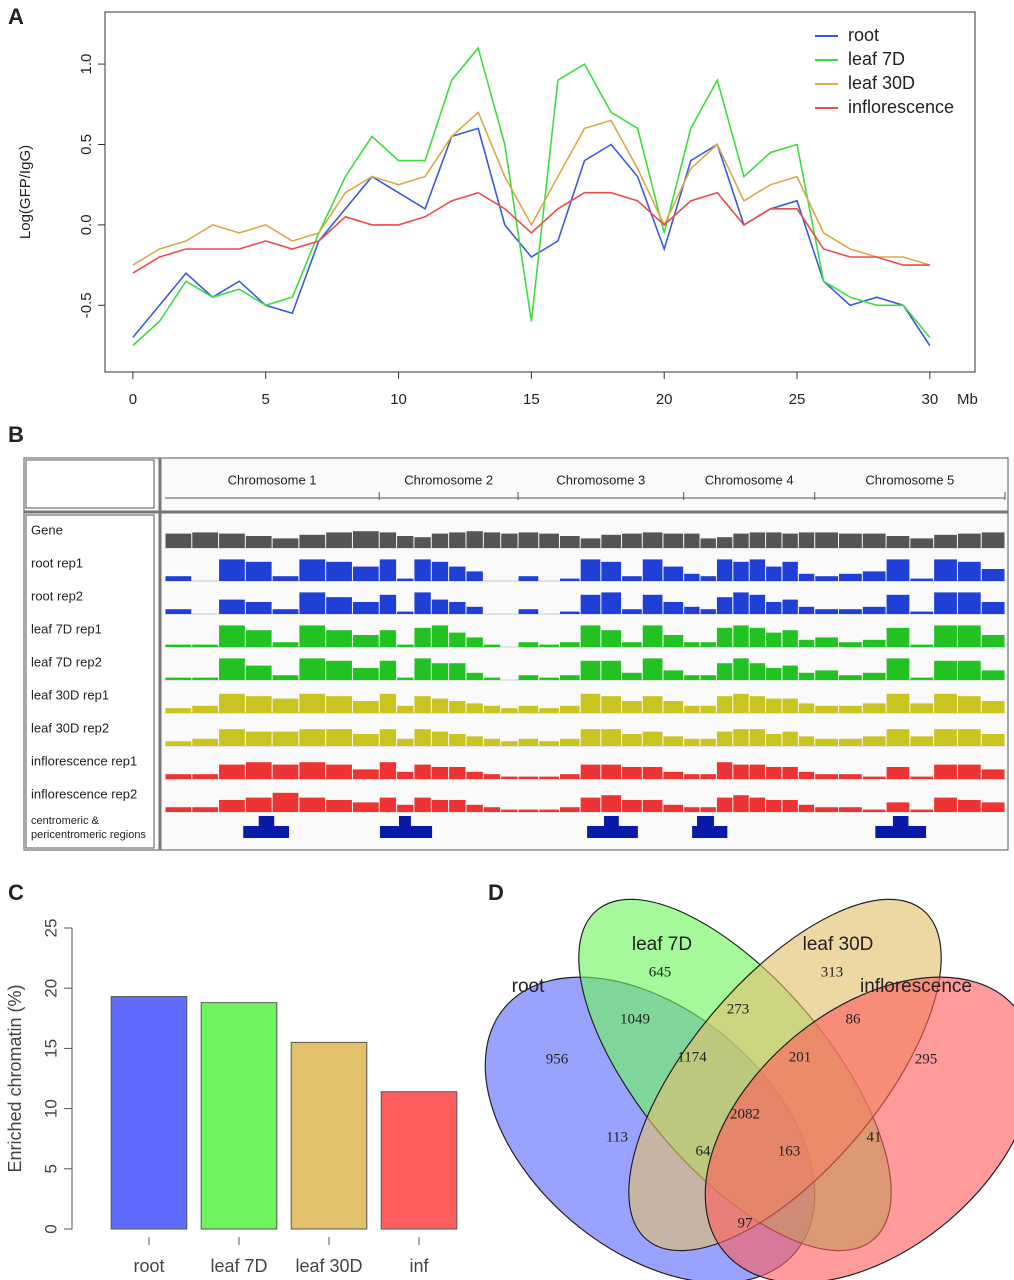 This screenshot has height=1280, width=1014. I want to click on track-label: leaf 30D rep2, so click(70, 727).